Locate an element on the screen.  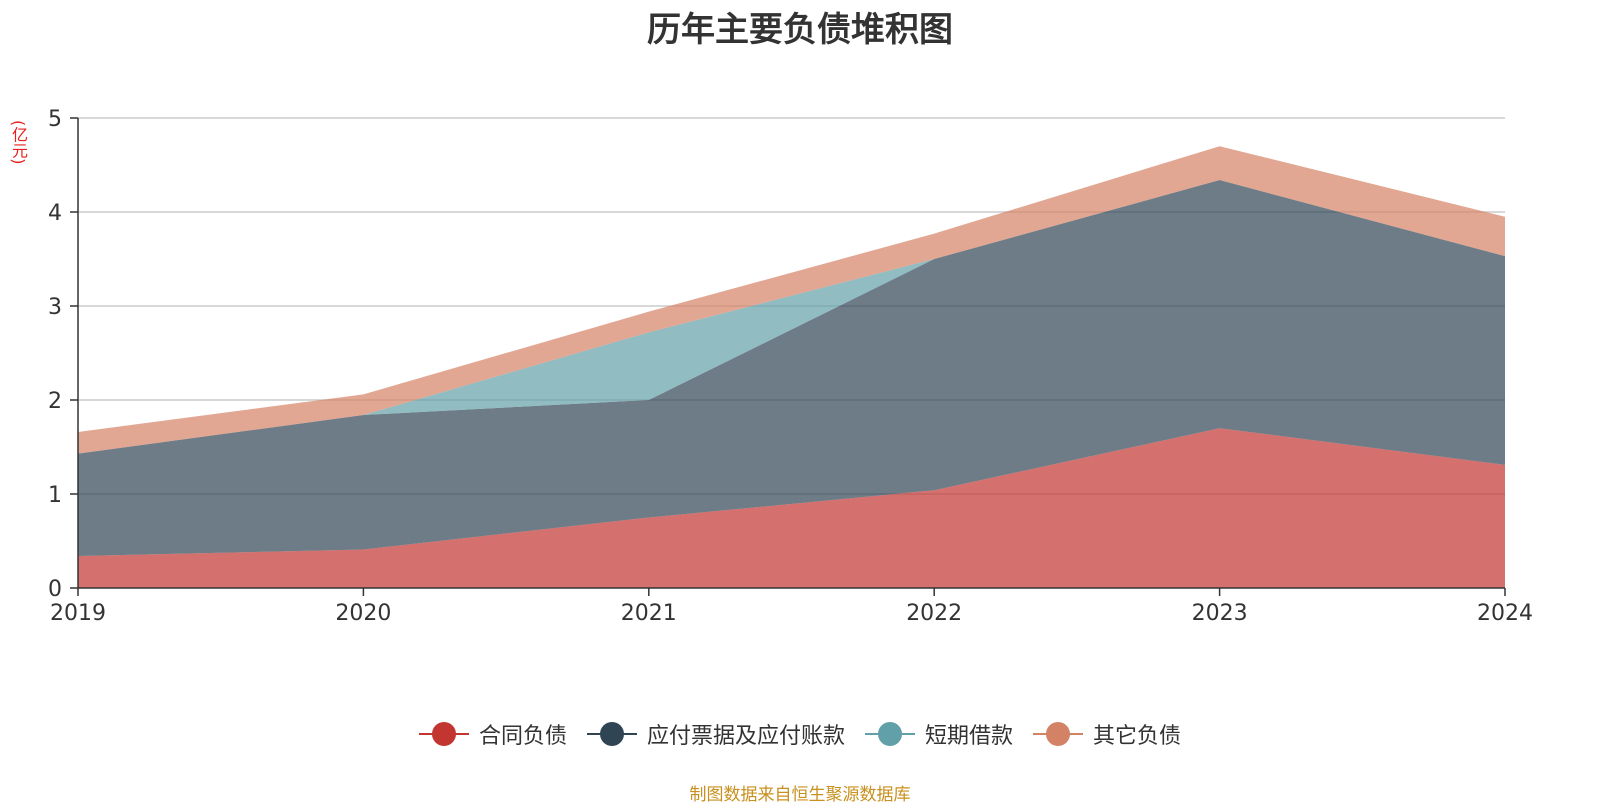
legend-item: 其它负债 is located at coordinates (1107, 734).